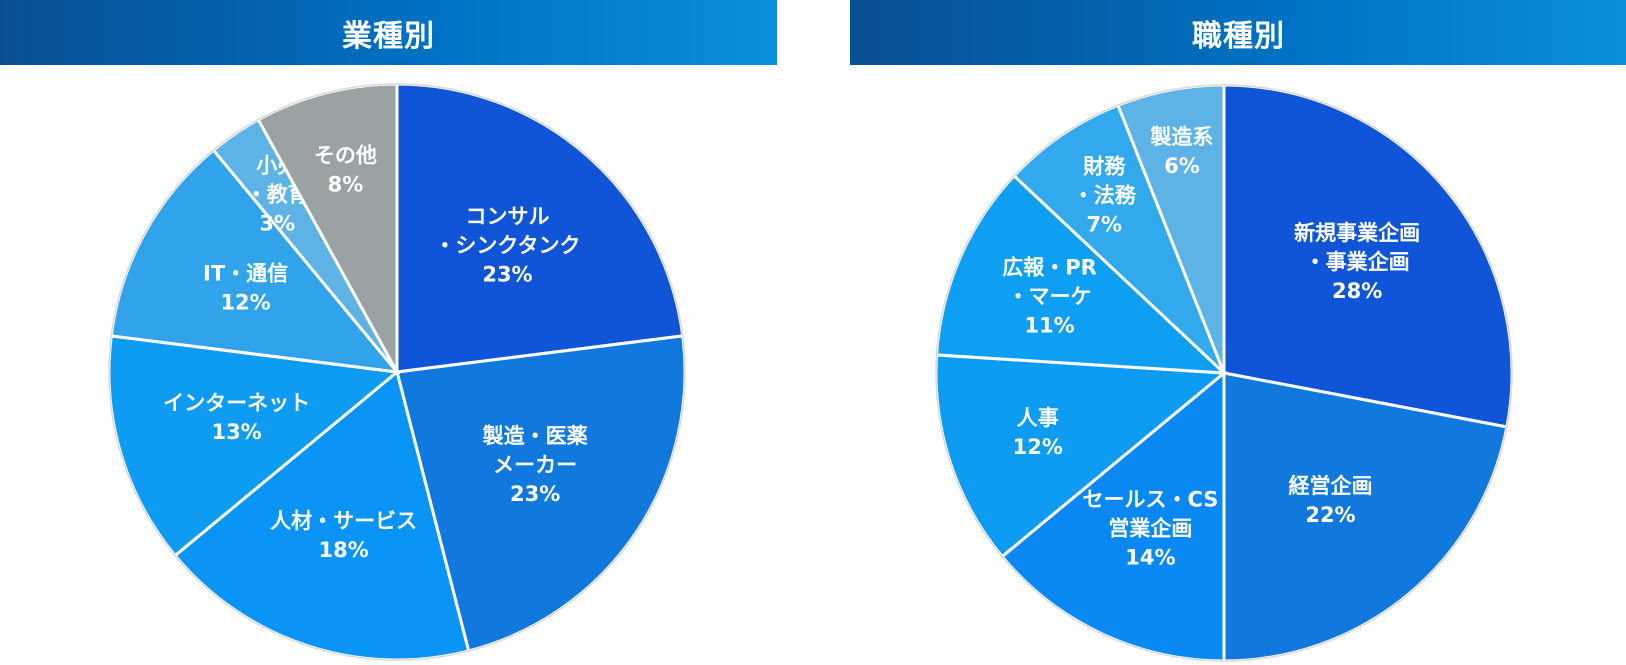 The height and width of the screenshot is (665, 1626). What do you see at coordinates (507, 246) in the screenshot?
I see `slice-label: コンサル・シンクタンク 23%` at bounding box center [507, 246].